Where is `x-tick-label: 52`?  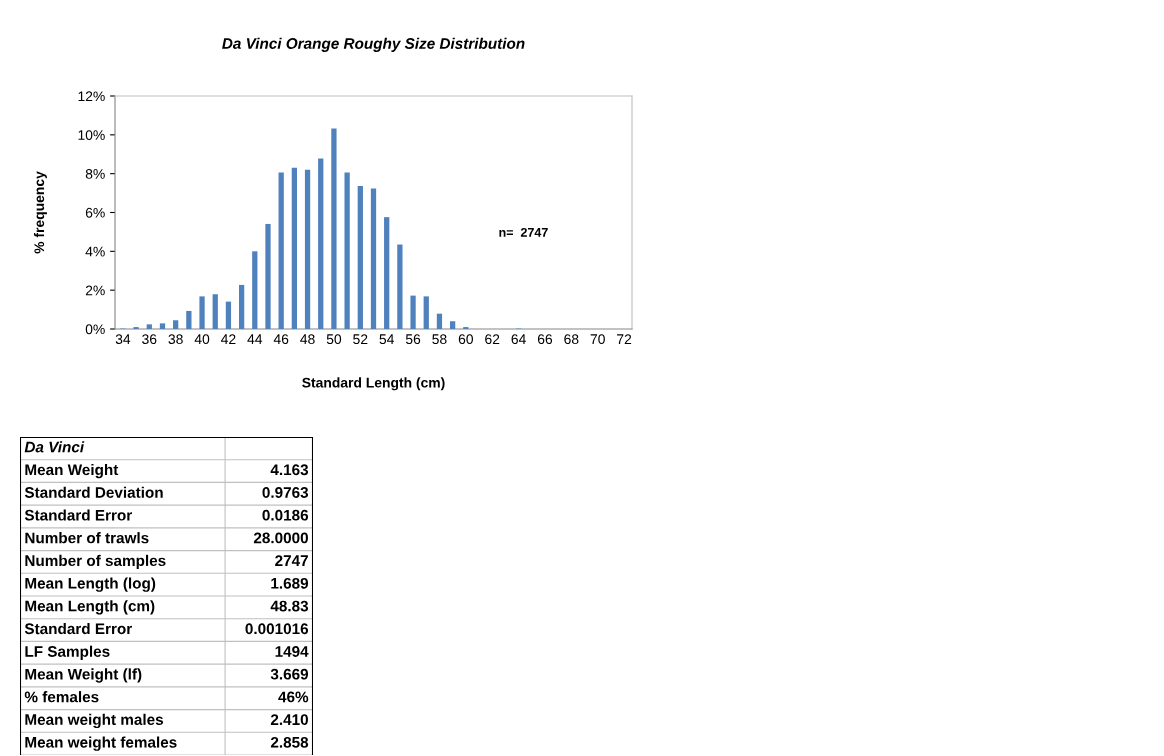
x-tick-label: 52 is located at coordinates (360, 339).